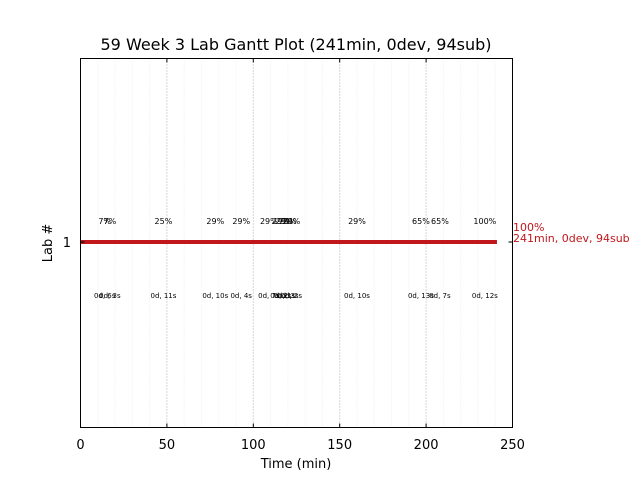 The height and width of the screenshot is (480, 640). What do you see at coordinates (164, 221) in the screenshot?
I see `milestone-percent: 25%` at bounding box center [164, 221].